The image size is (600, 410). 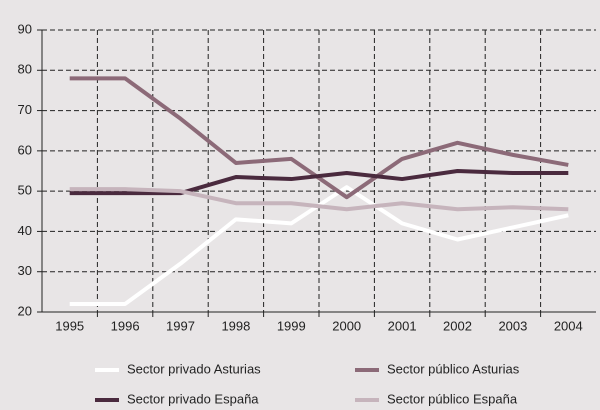 I want to click on x-tick-label: 2004, so click(x=568, y=325).